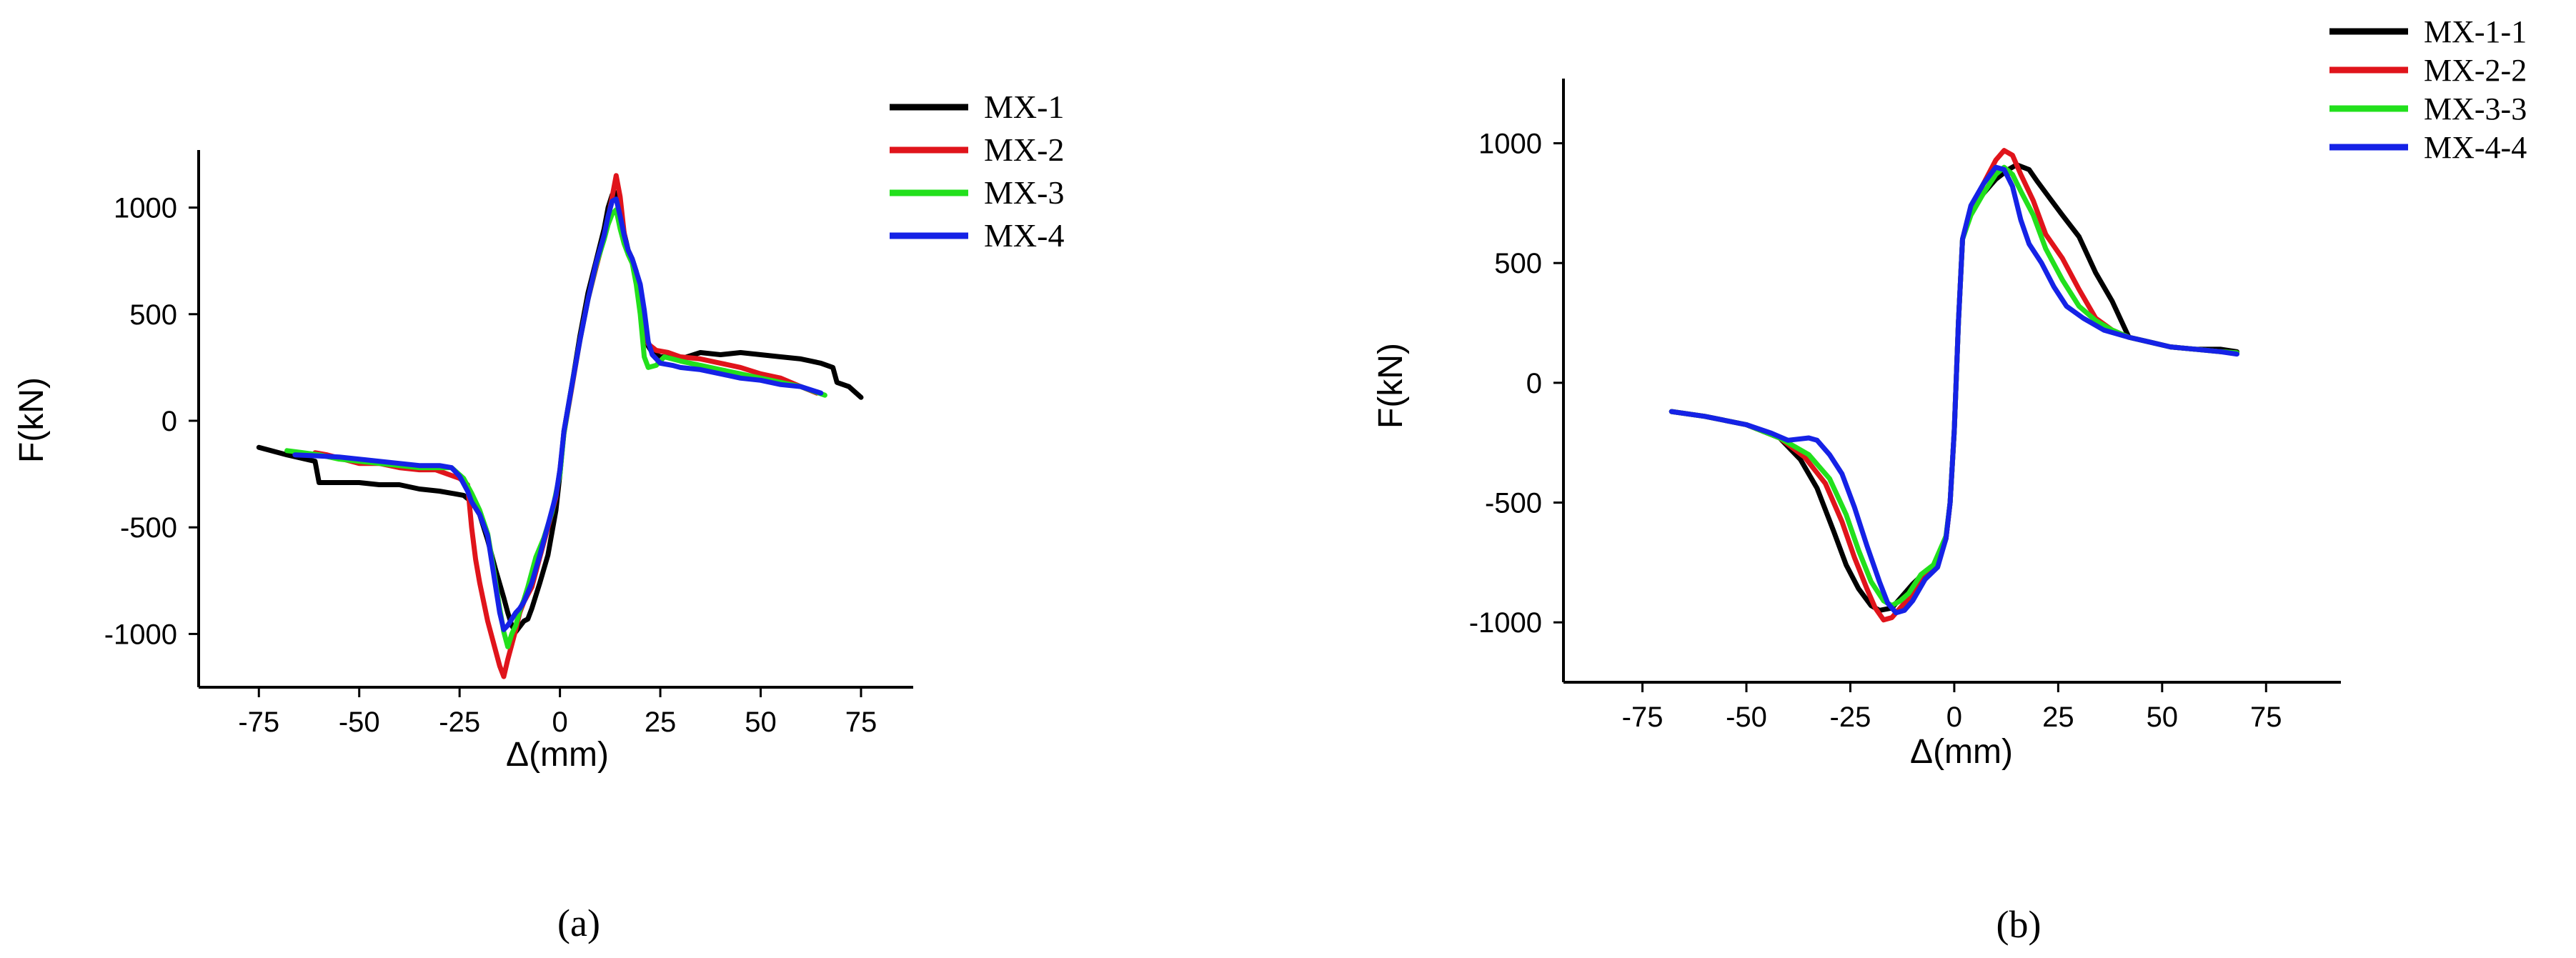 The width and height of the screenshot is (2576, 958). I want to click on legend: MX-1 MX-2 MX-3 MX-4, so click(977, 171).